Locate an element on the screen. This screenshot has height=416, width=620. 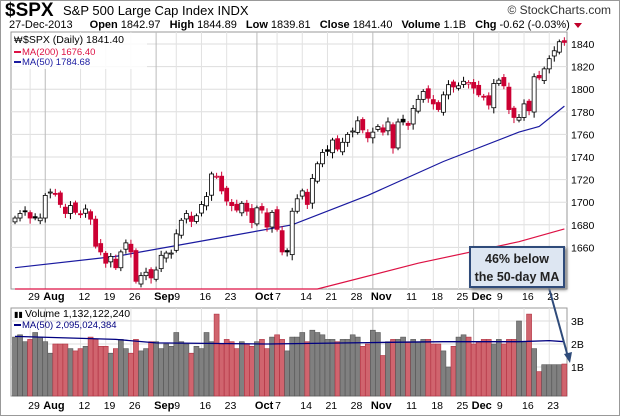
legend-volume: Volume 1,132,122,240 is located at coordinates (77, 314).